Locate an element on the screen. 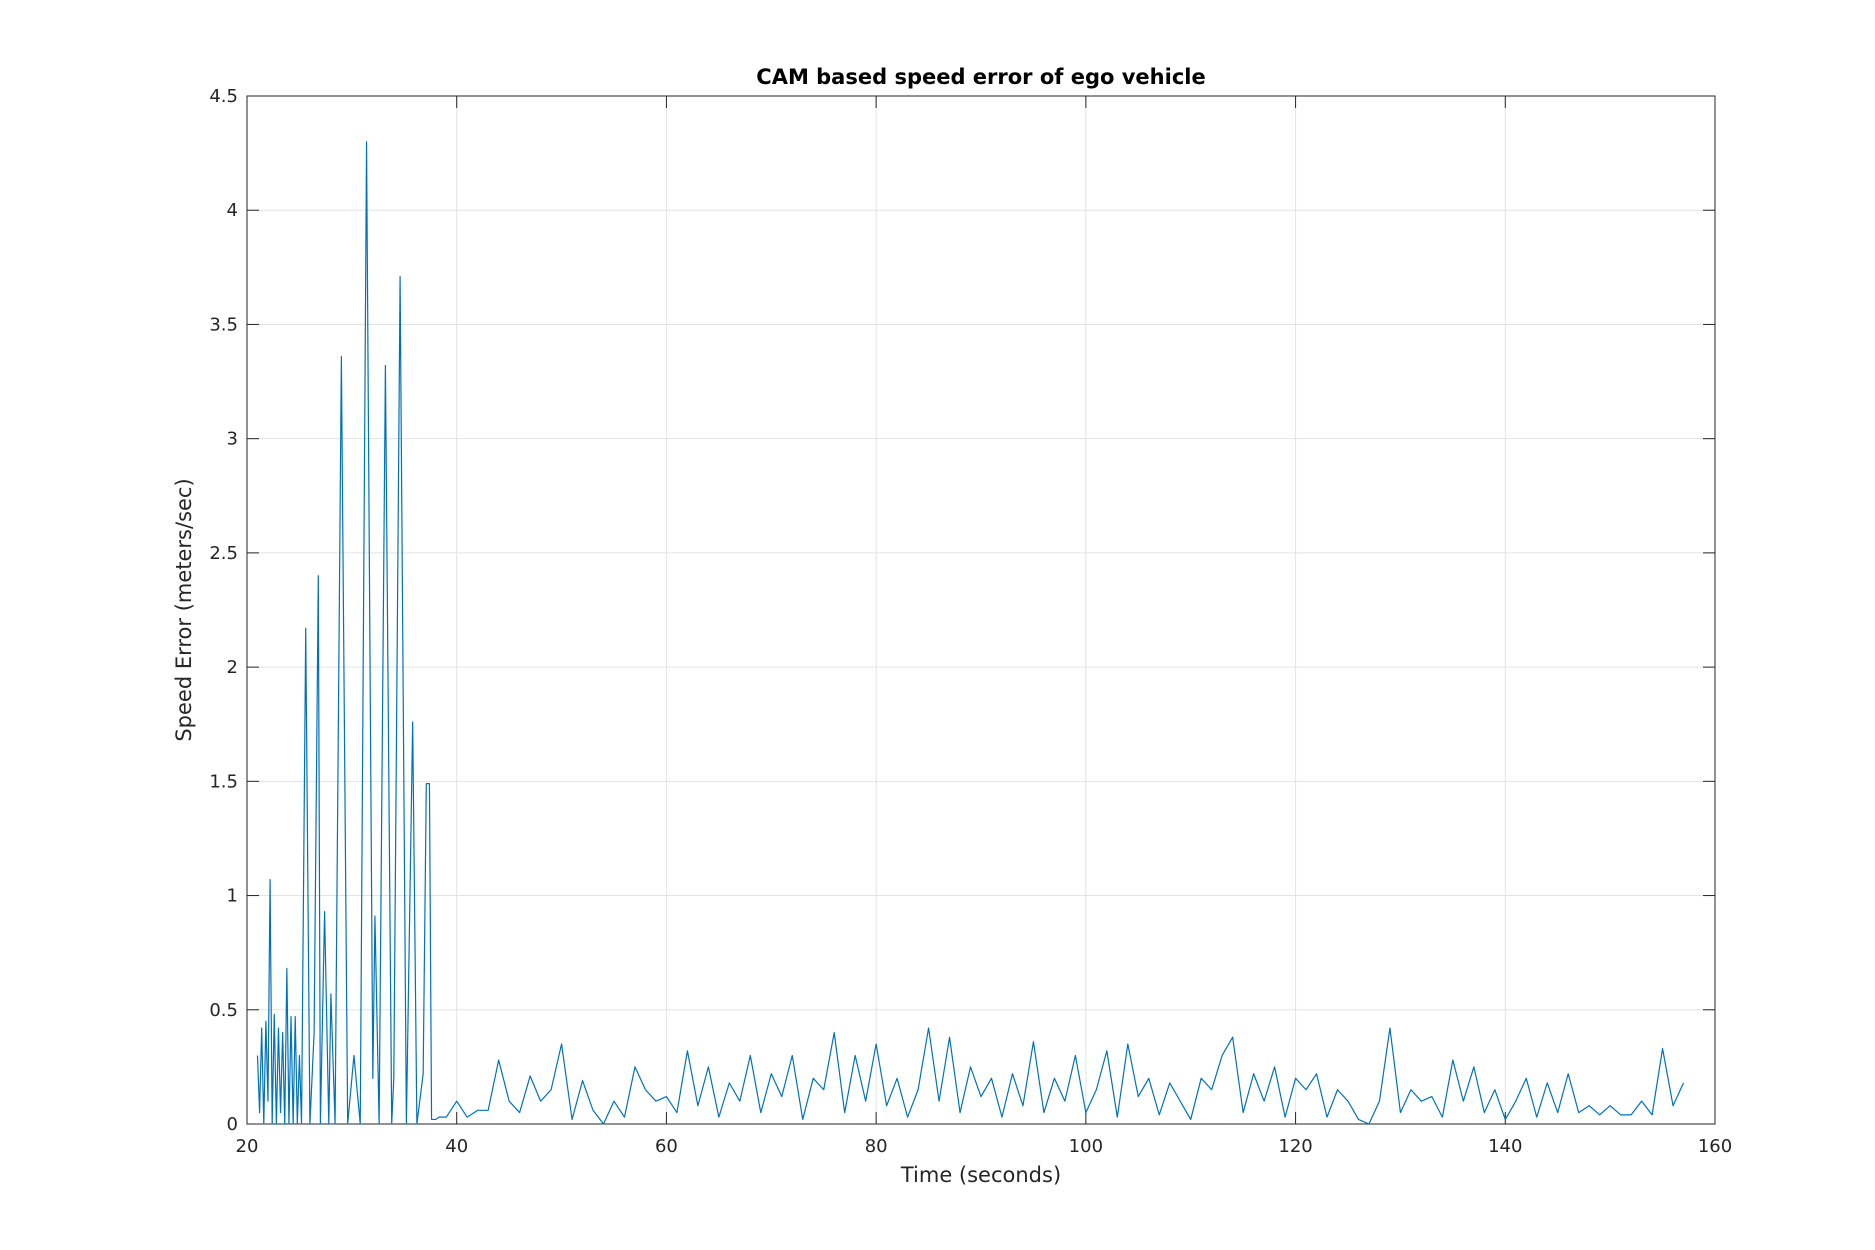  x-tick-label: 20 is located at coordinates (247, 1146).